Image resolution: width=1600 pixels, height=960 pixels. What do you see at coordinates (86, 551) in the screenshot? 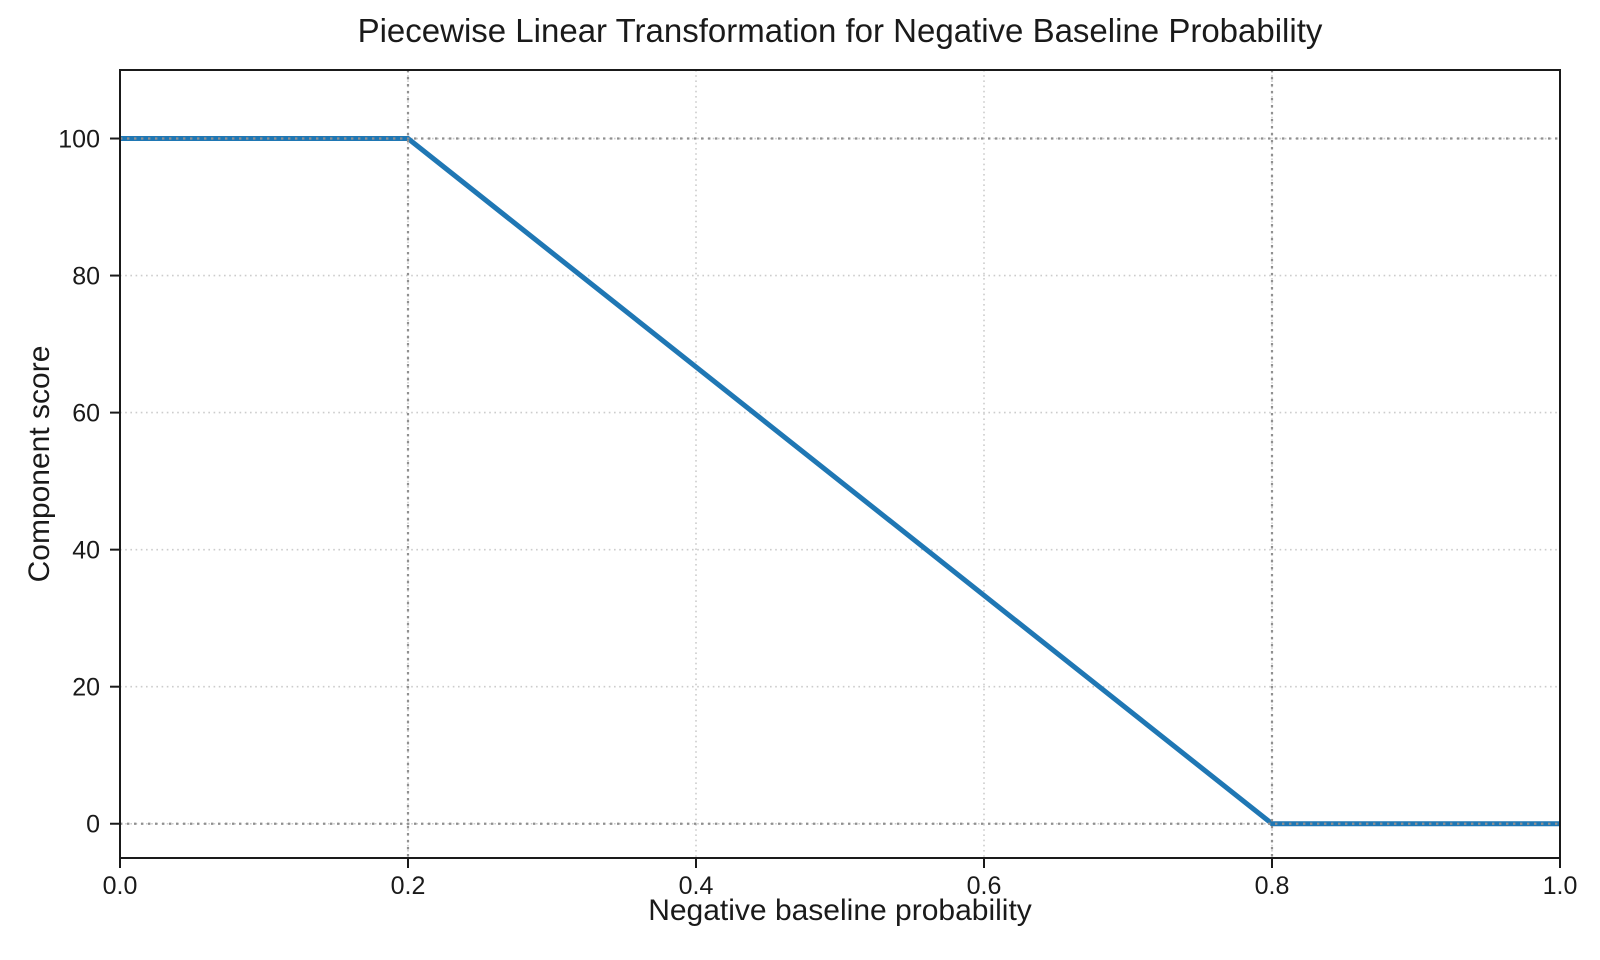
I see `y-tick-label: 40` at bounding box center [86, 551].